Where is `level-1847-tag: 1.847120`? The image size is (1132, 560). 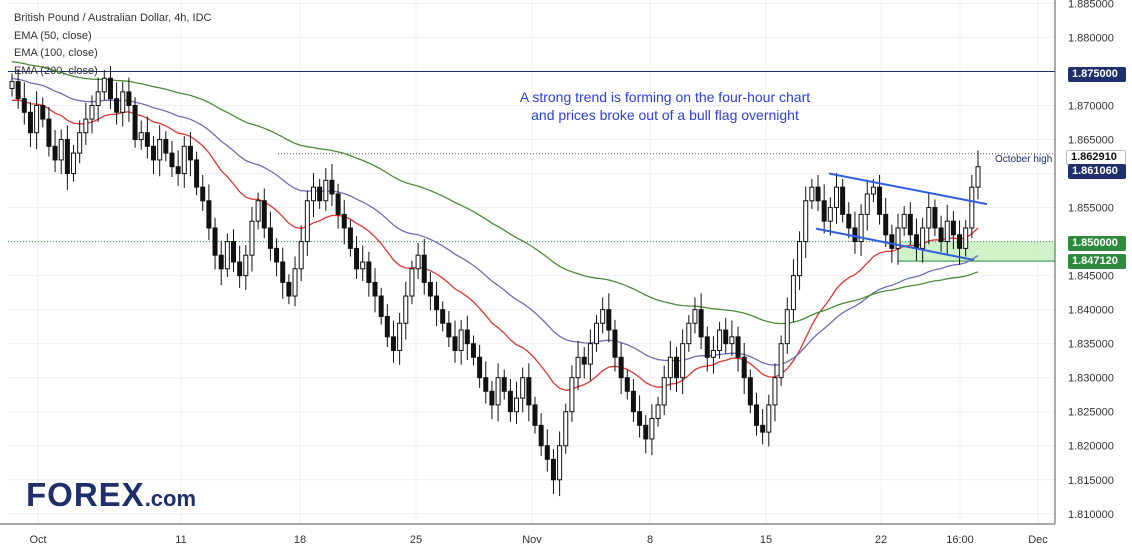 level-1847-tag: 1.847120 is located at coordinates (1097, 261).